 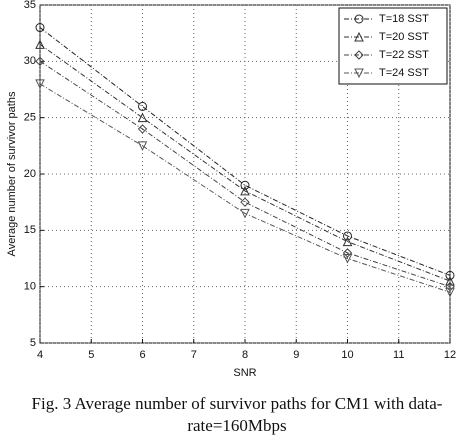 I want to click on legend-label: T=20 SST, so click(x=404, y=37).